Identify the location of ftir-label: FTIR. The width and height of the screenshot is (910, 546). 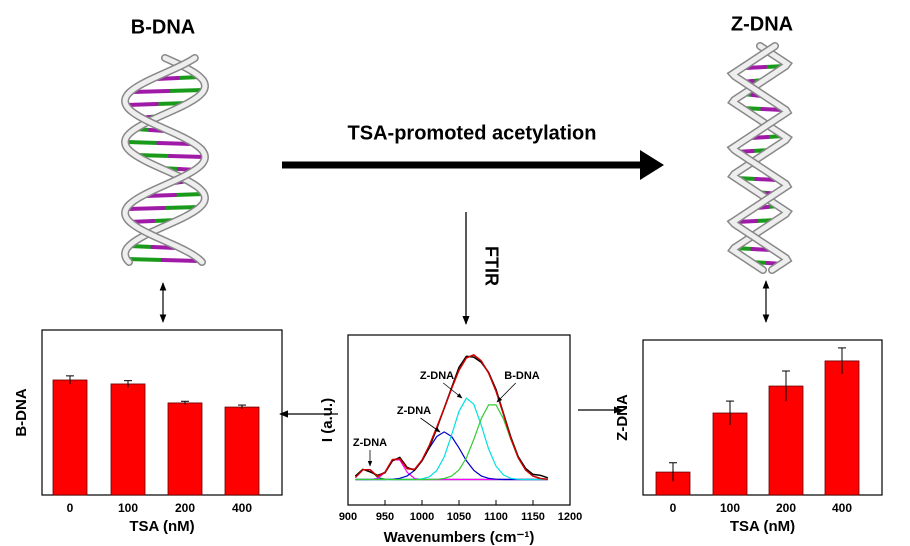
(491, 266).